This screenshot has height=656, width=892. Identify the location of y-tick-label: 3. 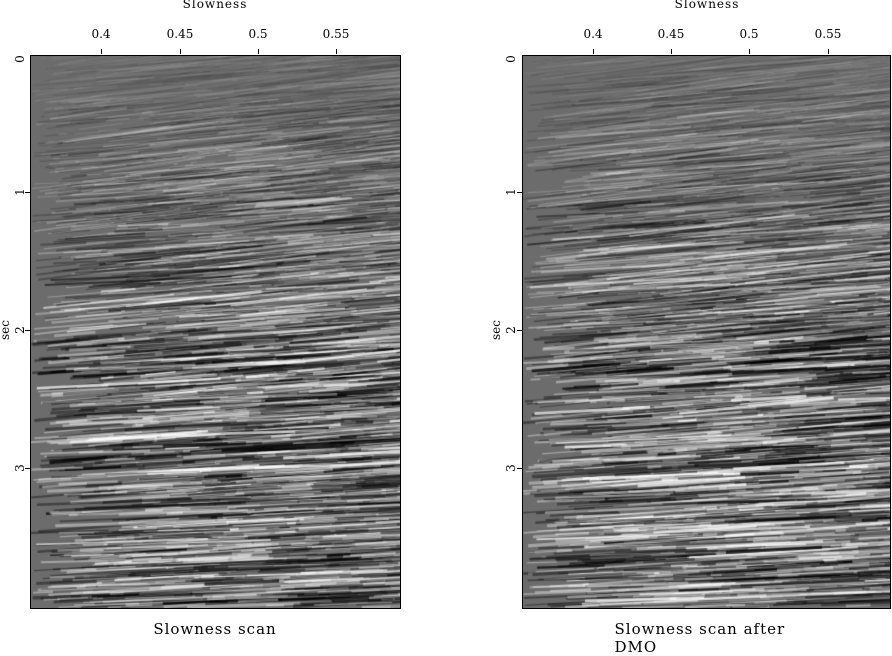
(511, 468).